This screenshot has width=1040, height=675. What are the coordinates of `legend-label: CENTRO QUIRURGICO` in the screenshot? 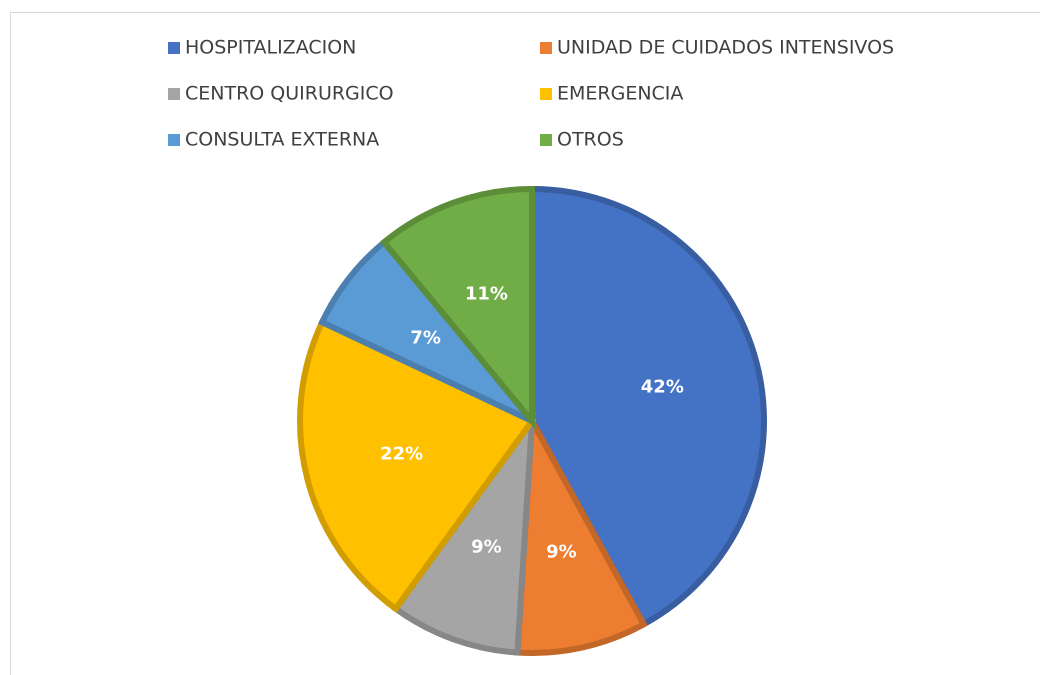 It's located at (289, 94).